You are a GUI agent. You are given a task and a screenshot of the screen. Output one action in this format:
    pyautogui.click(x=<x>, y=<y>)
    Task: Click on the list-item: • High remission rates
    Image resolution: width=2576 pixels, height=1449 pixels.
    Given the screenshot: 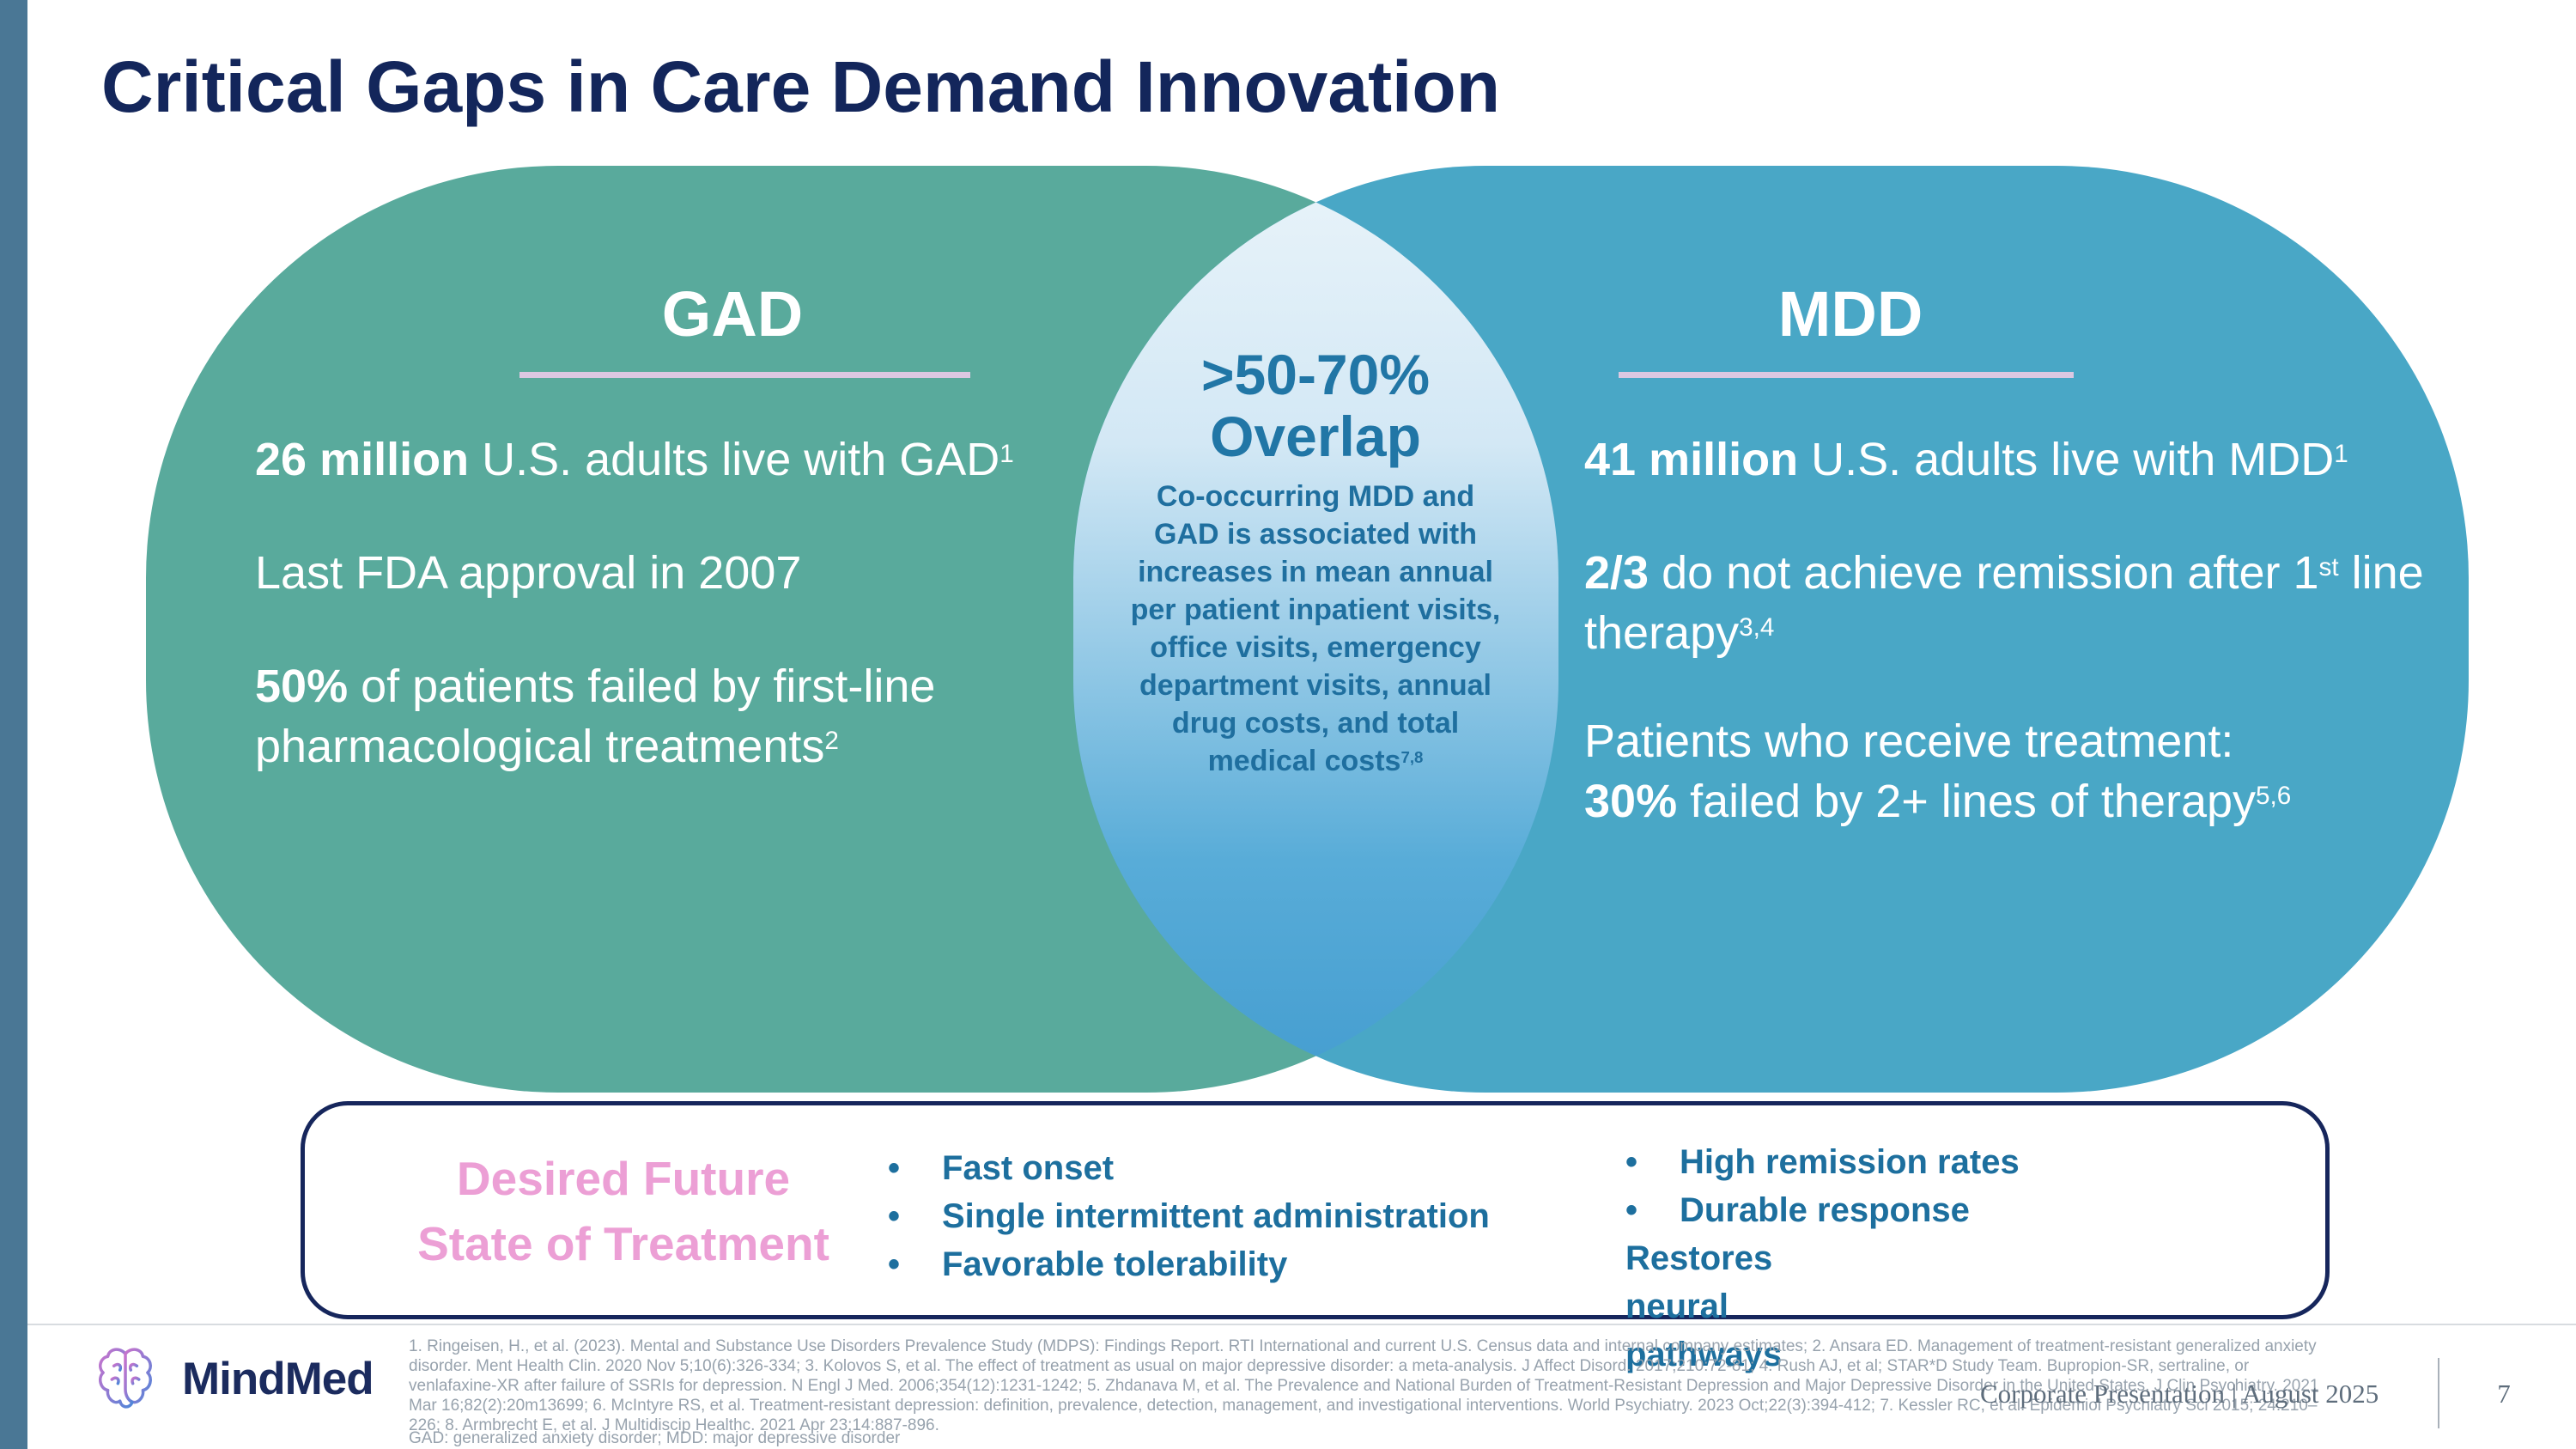 What is the action you would take?
    pyautogui.click(x=1968, y=1162)
    